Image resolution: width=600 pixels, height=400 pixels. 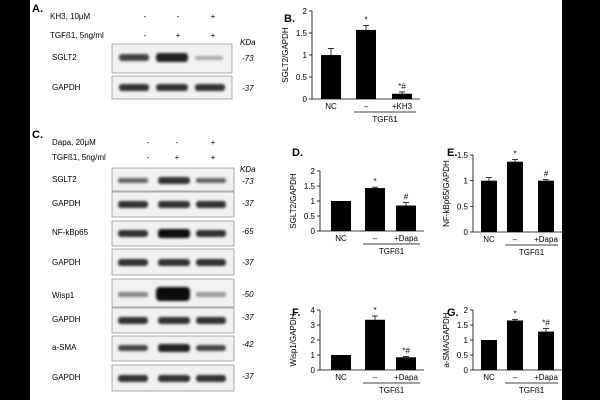 I want to click on panel-a-condition-2-lane-2: +, so click(x=178, y=35).